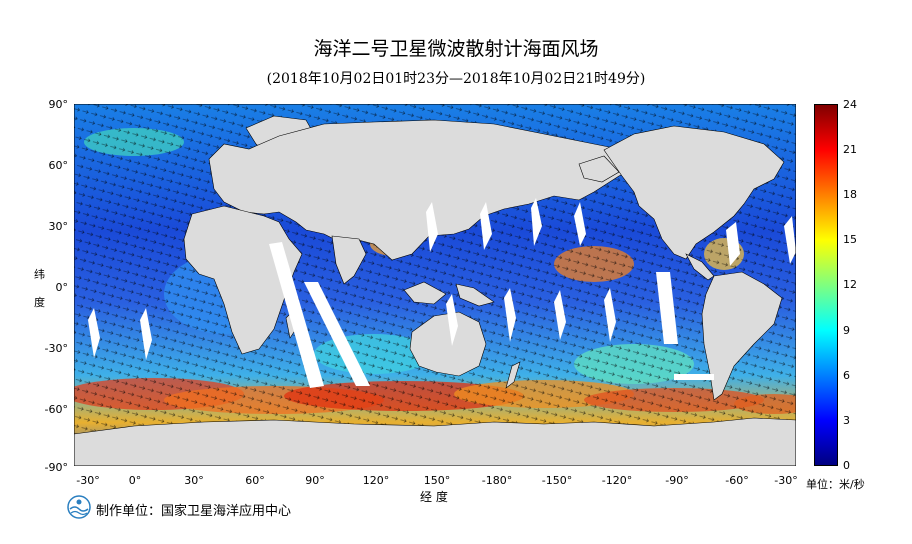  I want to click on y-tick-label: -60°, so click(56, 409).